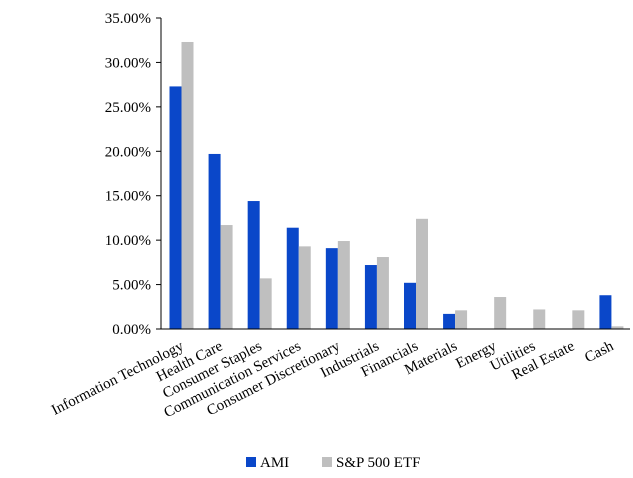  I want to click on y-tick-label: 35.00%, so click(128, 19).